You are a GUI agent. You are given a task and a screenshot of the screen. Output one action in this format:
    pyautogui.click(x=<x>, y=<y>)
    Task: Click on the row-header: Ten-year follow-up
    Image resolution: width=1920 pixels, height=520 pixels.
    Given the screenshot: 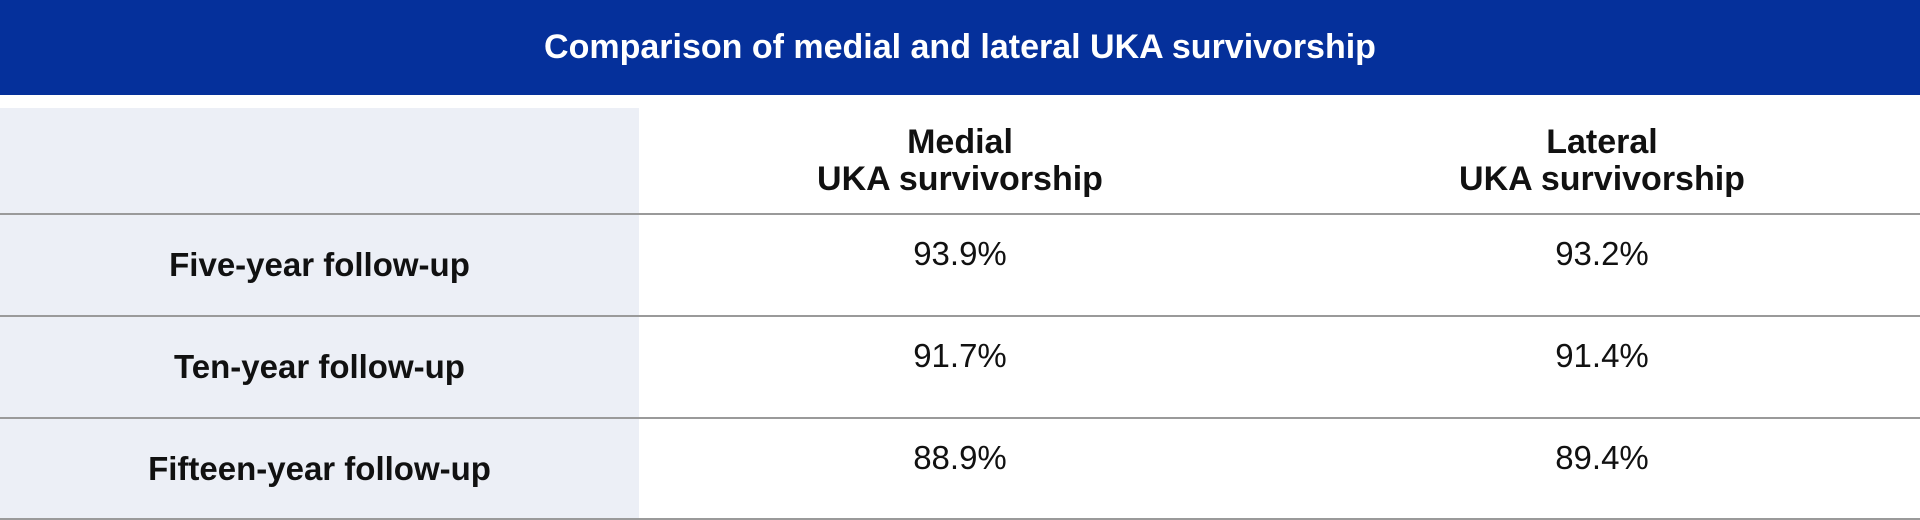 What is the action you would take?
    pyautogui.click(x=319, y=366)
    